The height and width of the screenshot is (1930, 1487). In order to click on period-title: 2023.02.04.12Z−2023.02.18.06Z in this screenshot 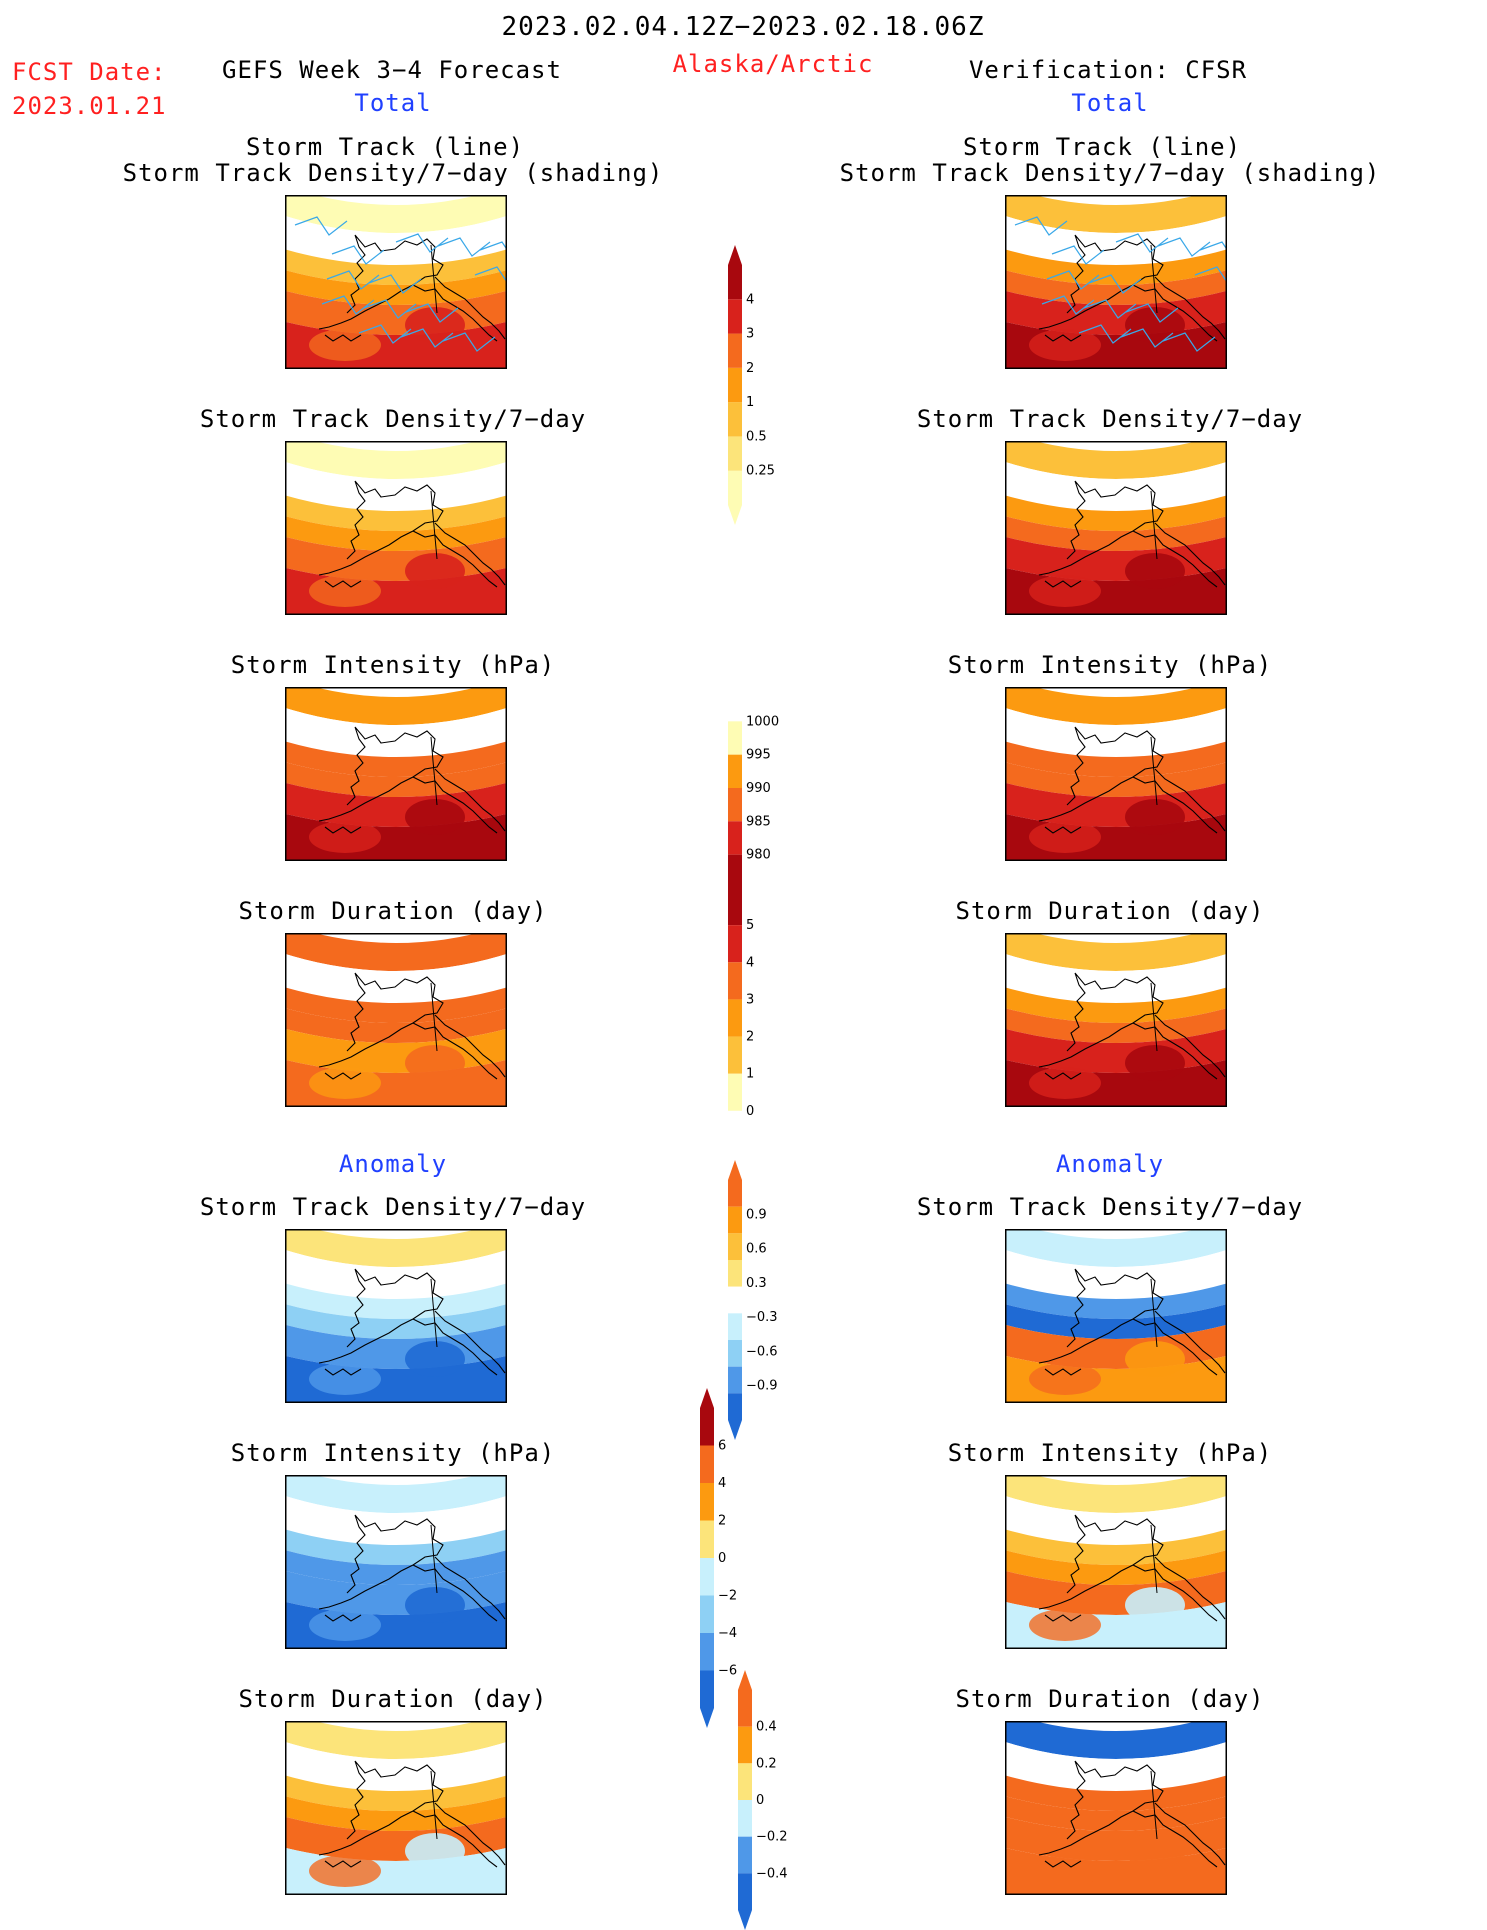, I will do `click(743, 27)`.